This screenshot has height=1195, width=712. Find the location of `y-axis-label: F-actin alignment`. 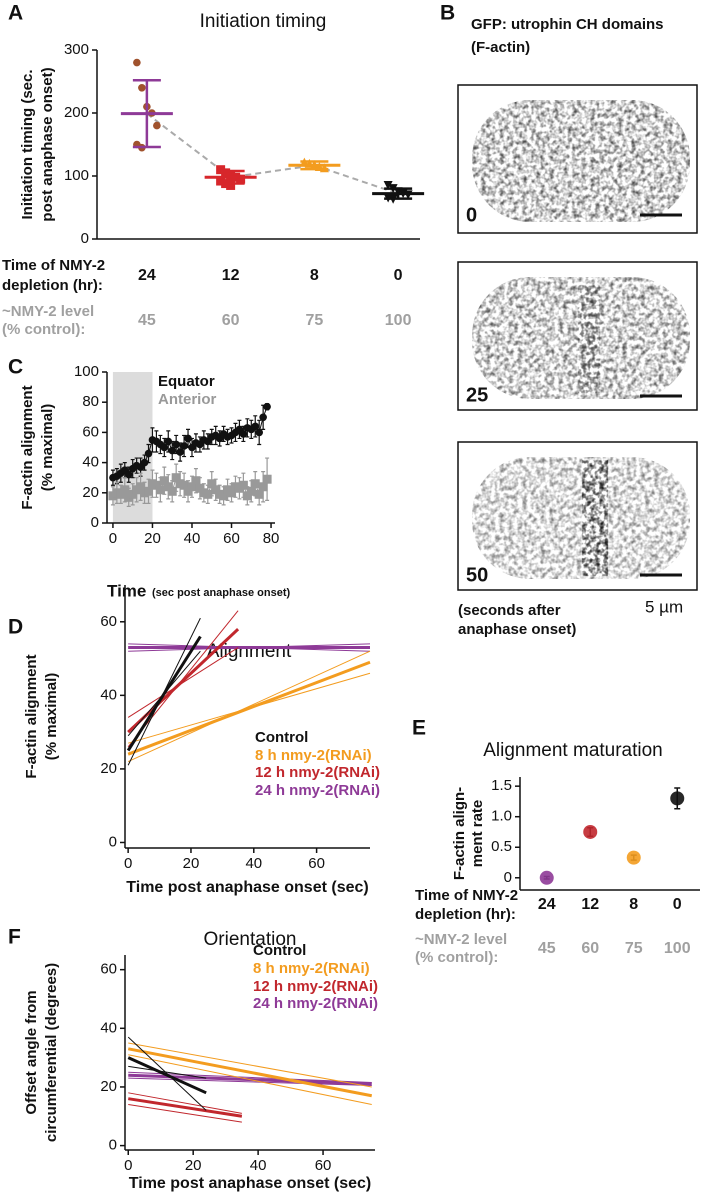

y-axis-label: F-actin alignment is located at coordinates (27, 447).